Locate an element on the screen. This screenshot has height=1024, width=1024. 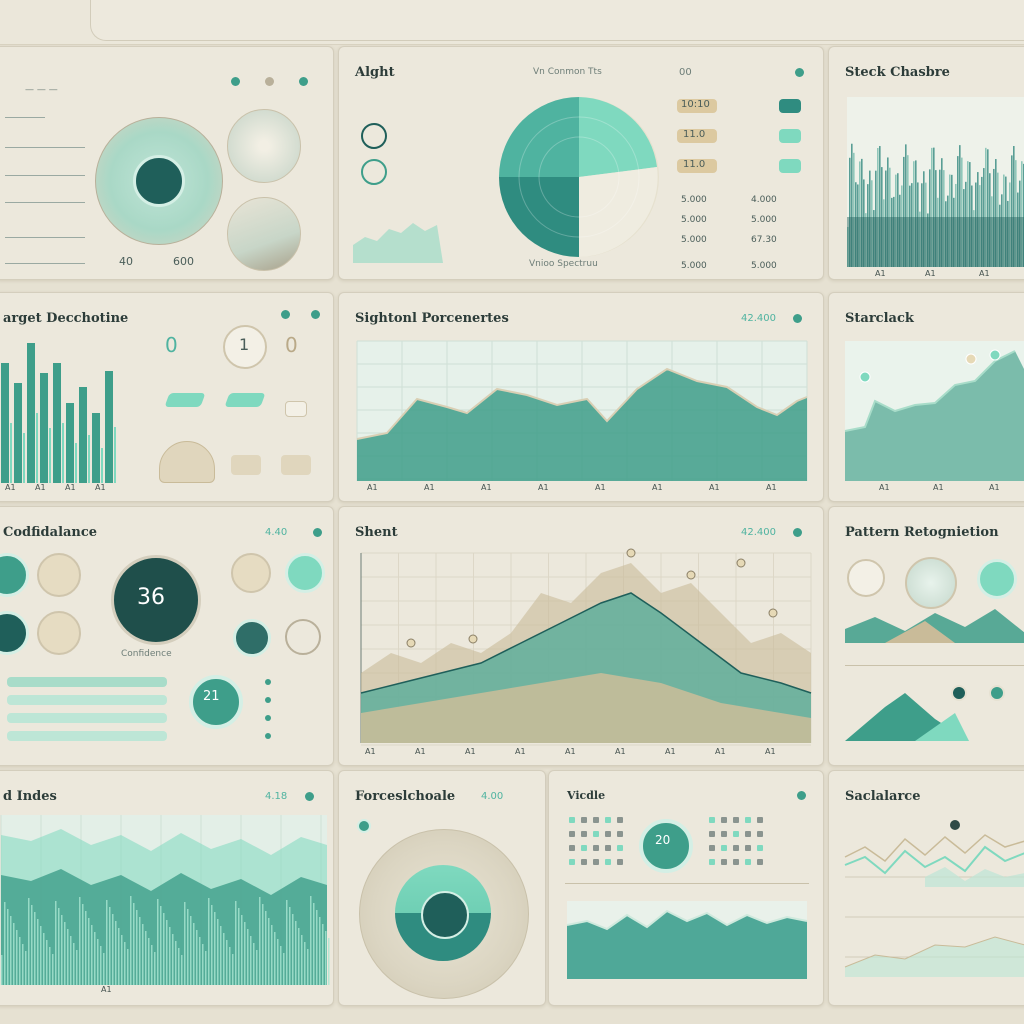
panel-stock-chart: Steck Chasbre A1 A1 A1 is located at coordinates (926, 163).